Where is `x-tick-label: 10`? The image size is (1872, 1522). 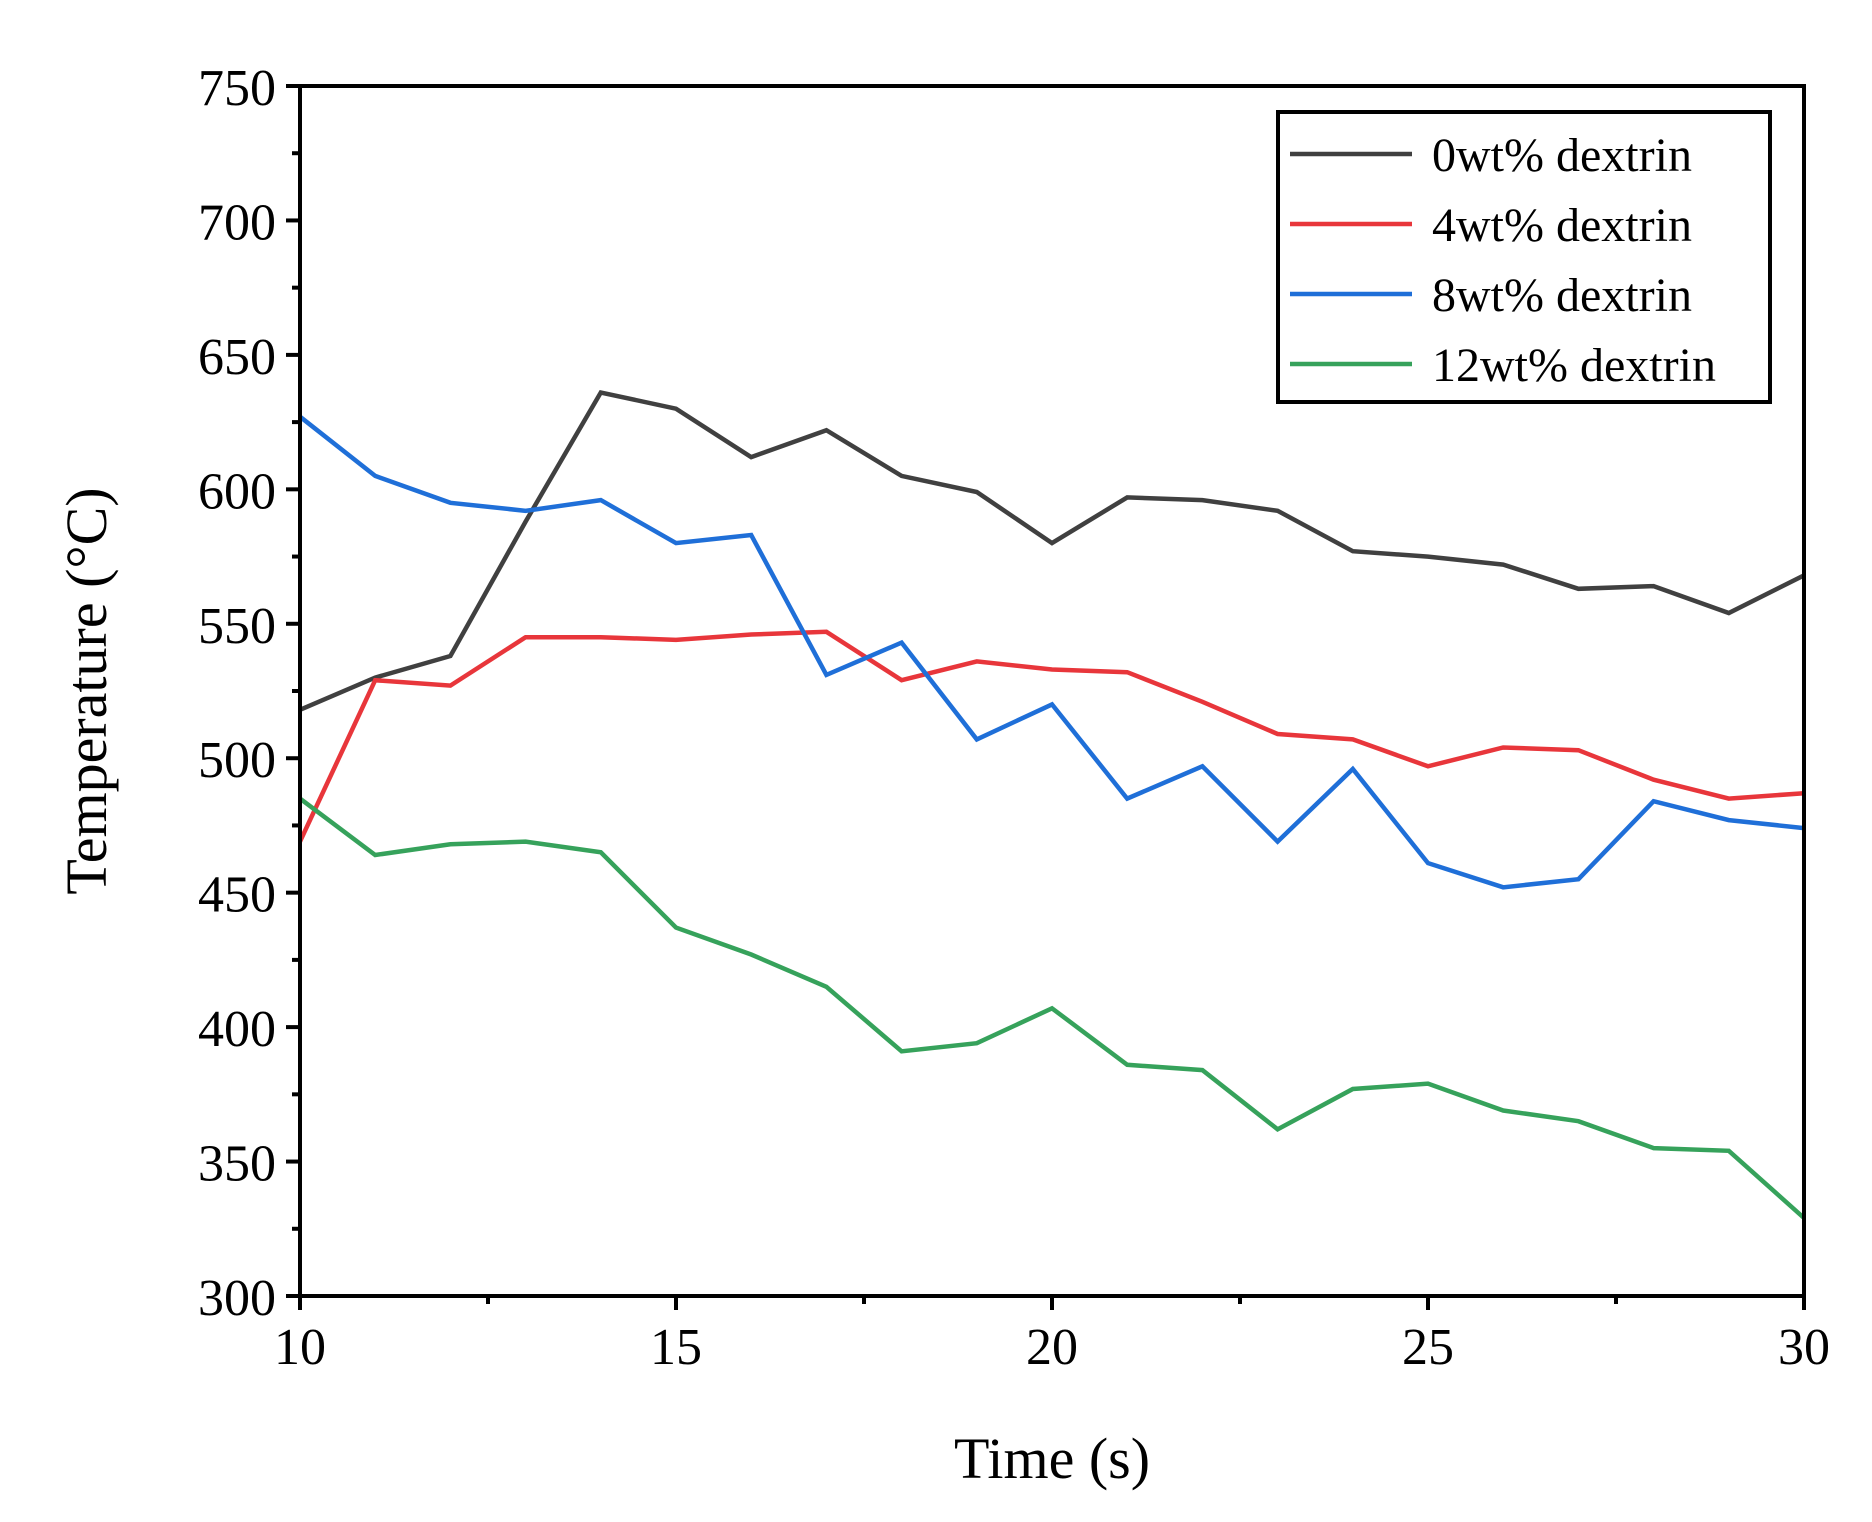
x-tick-label: 10 is located at coordinates (300, 1347).